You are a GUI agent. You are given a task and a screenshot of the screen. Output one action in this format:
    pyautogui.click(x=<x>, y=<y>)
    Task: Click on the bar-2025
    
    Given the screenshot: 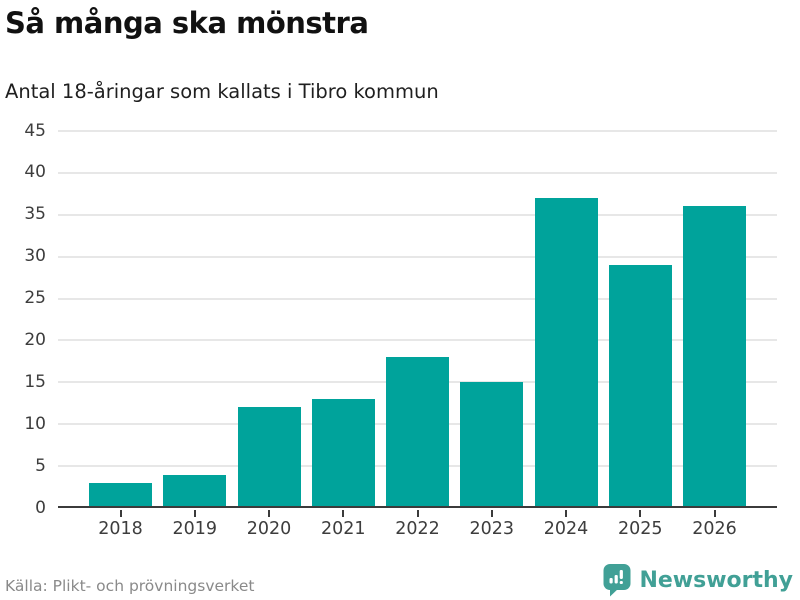 What is the action you would take?
    pyautogui.click(x=640, y=386)
    